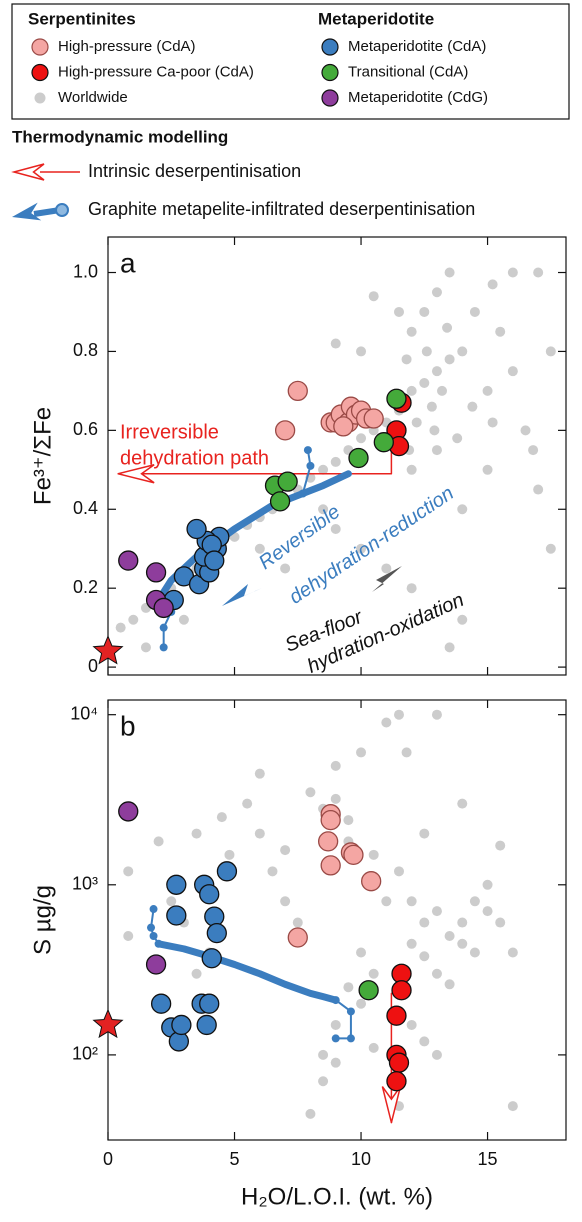 Image resolution: width=582 pixels, height=1222 pixels. Describe the element at coordinates (62, 210) in the screenshot. I see `legend-path-node` at that location.